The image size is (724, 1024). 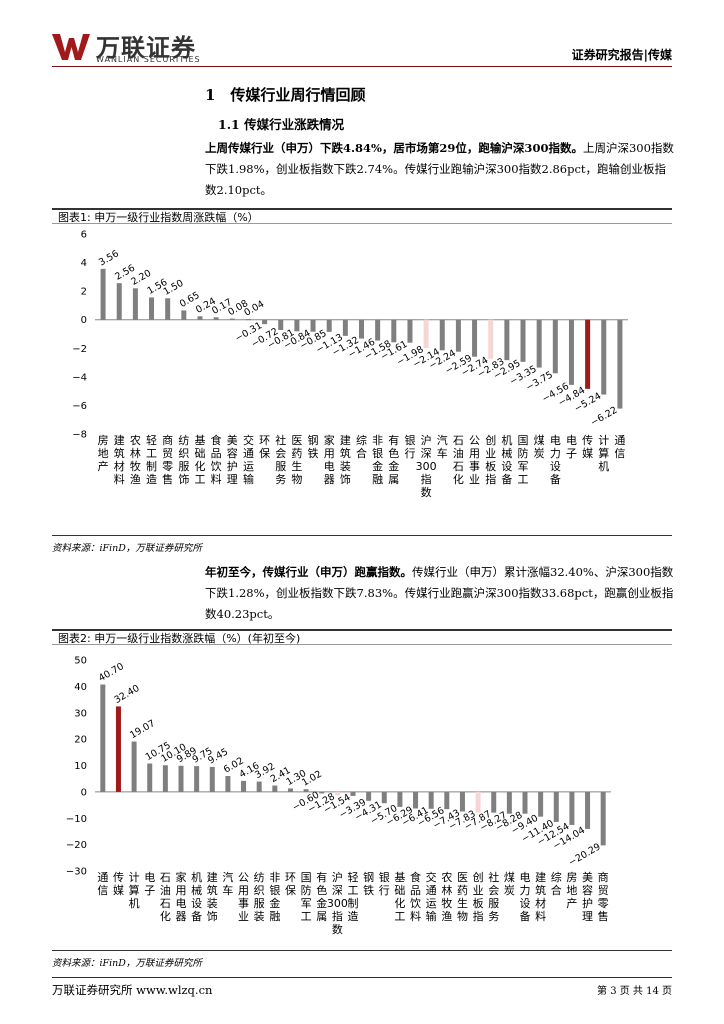 What do you see at coordinates (76, 872) in the screenshot?
I see `y-tick-label: −30` at bounding box center [76, 872].